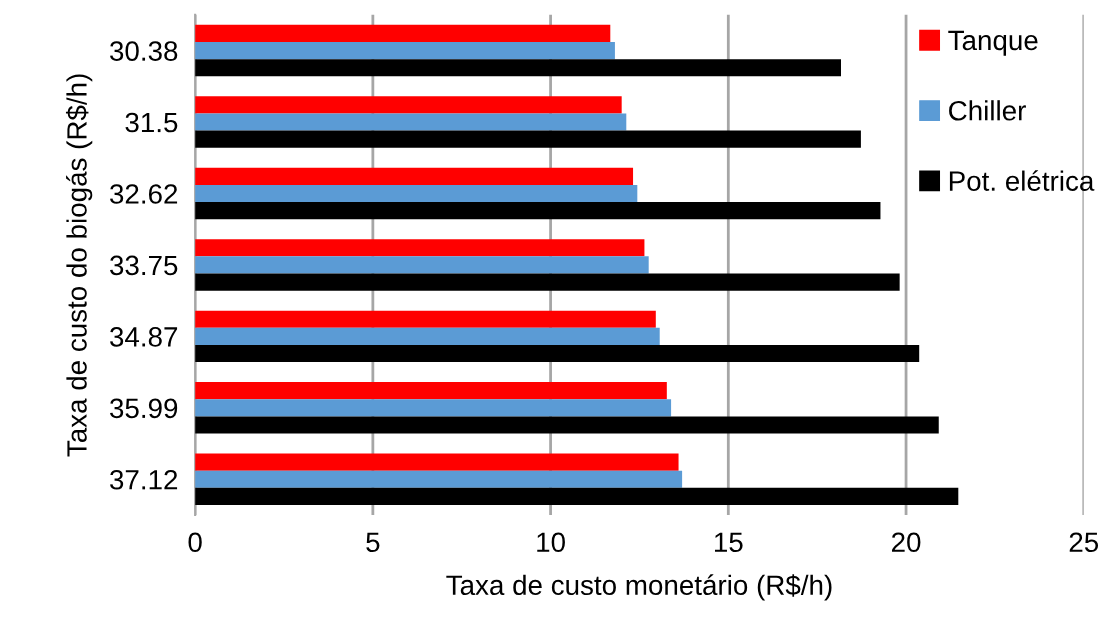  Describe the element at coordinates (728, 542) in the screenshot. I see `x-tick-label: 15` at that location.